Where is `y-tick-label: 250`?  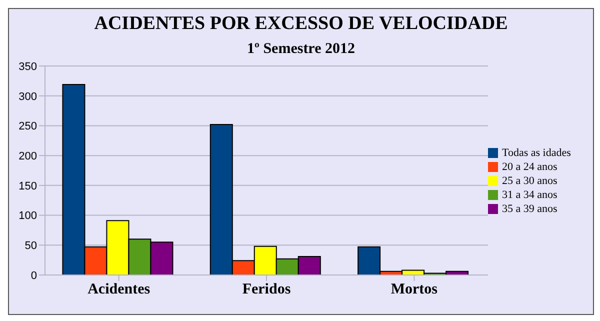 y-tick-label: 250 is located at coordinates (27, 126).